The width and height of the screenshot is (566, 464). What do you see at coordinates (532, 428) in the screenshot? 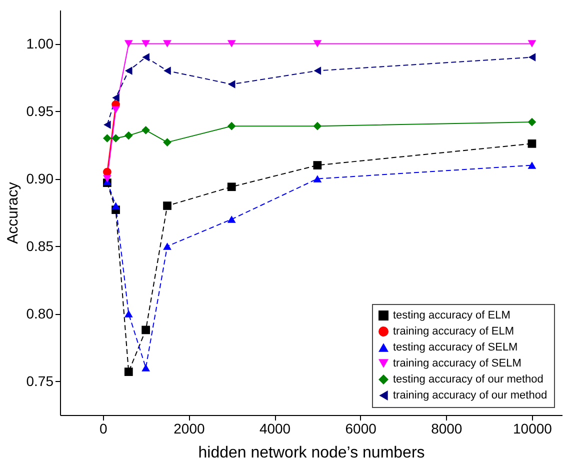
I see `x-tick-label: 10000` at bounding box center [532, 428].